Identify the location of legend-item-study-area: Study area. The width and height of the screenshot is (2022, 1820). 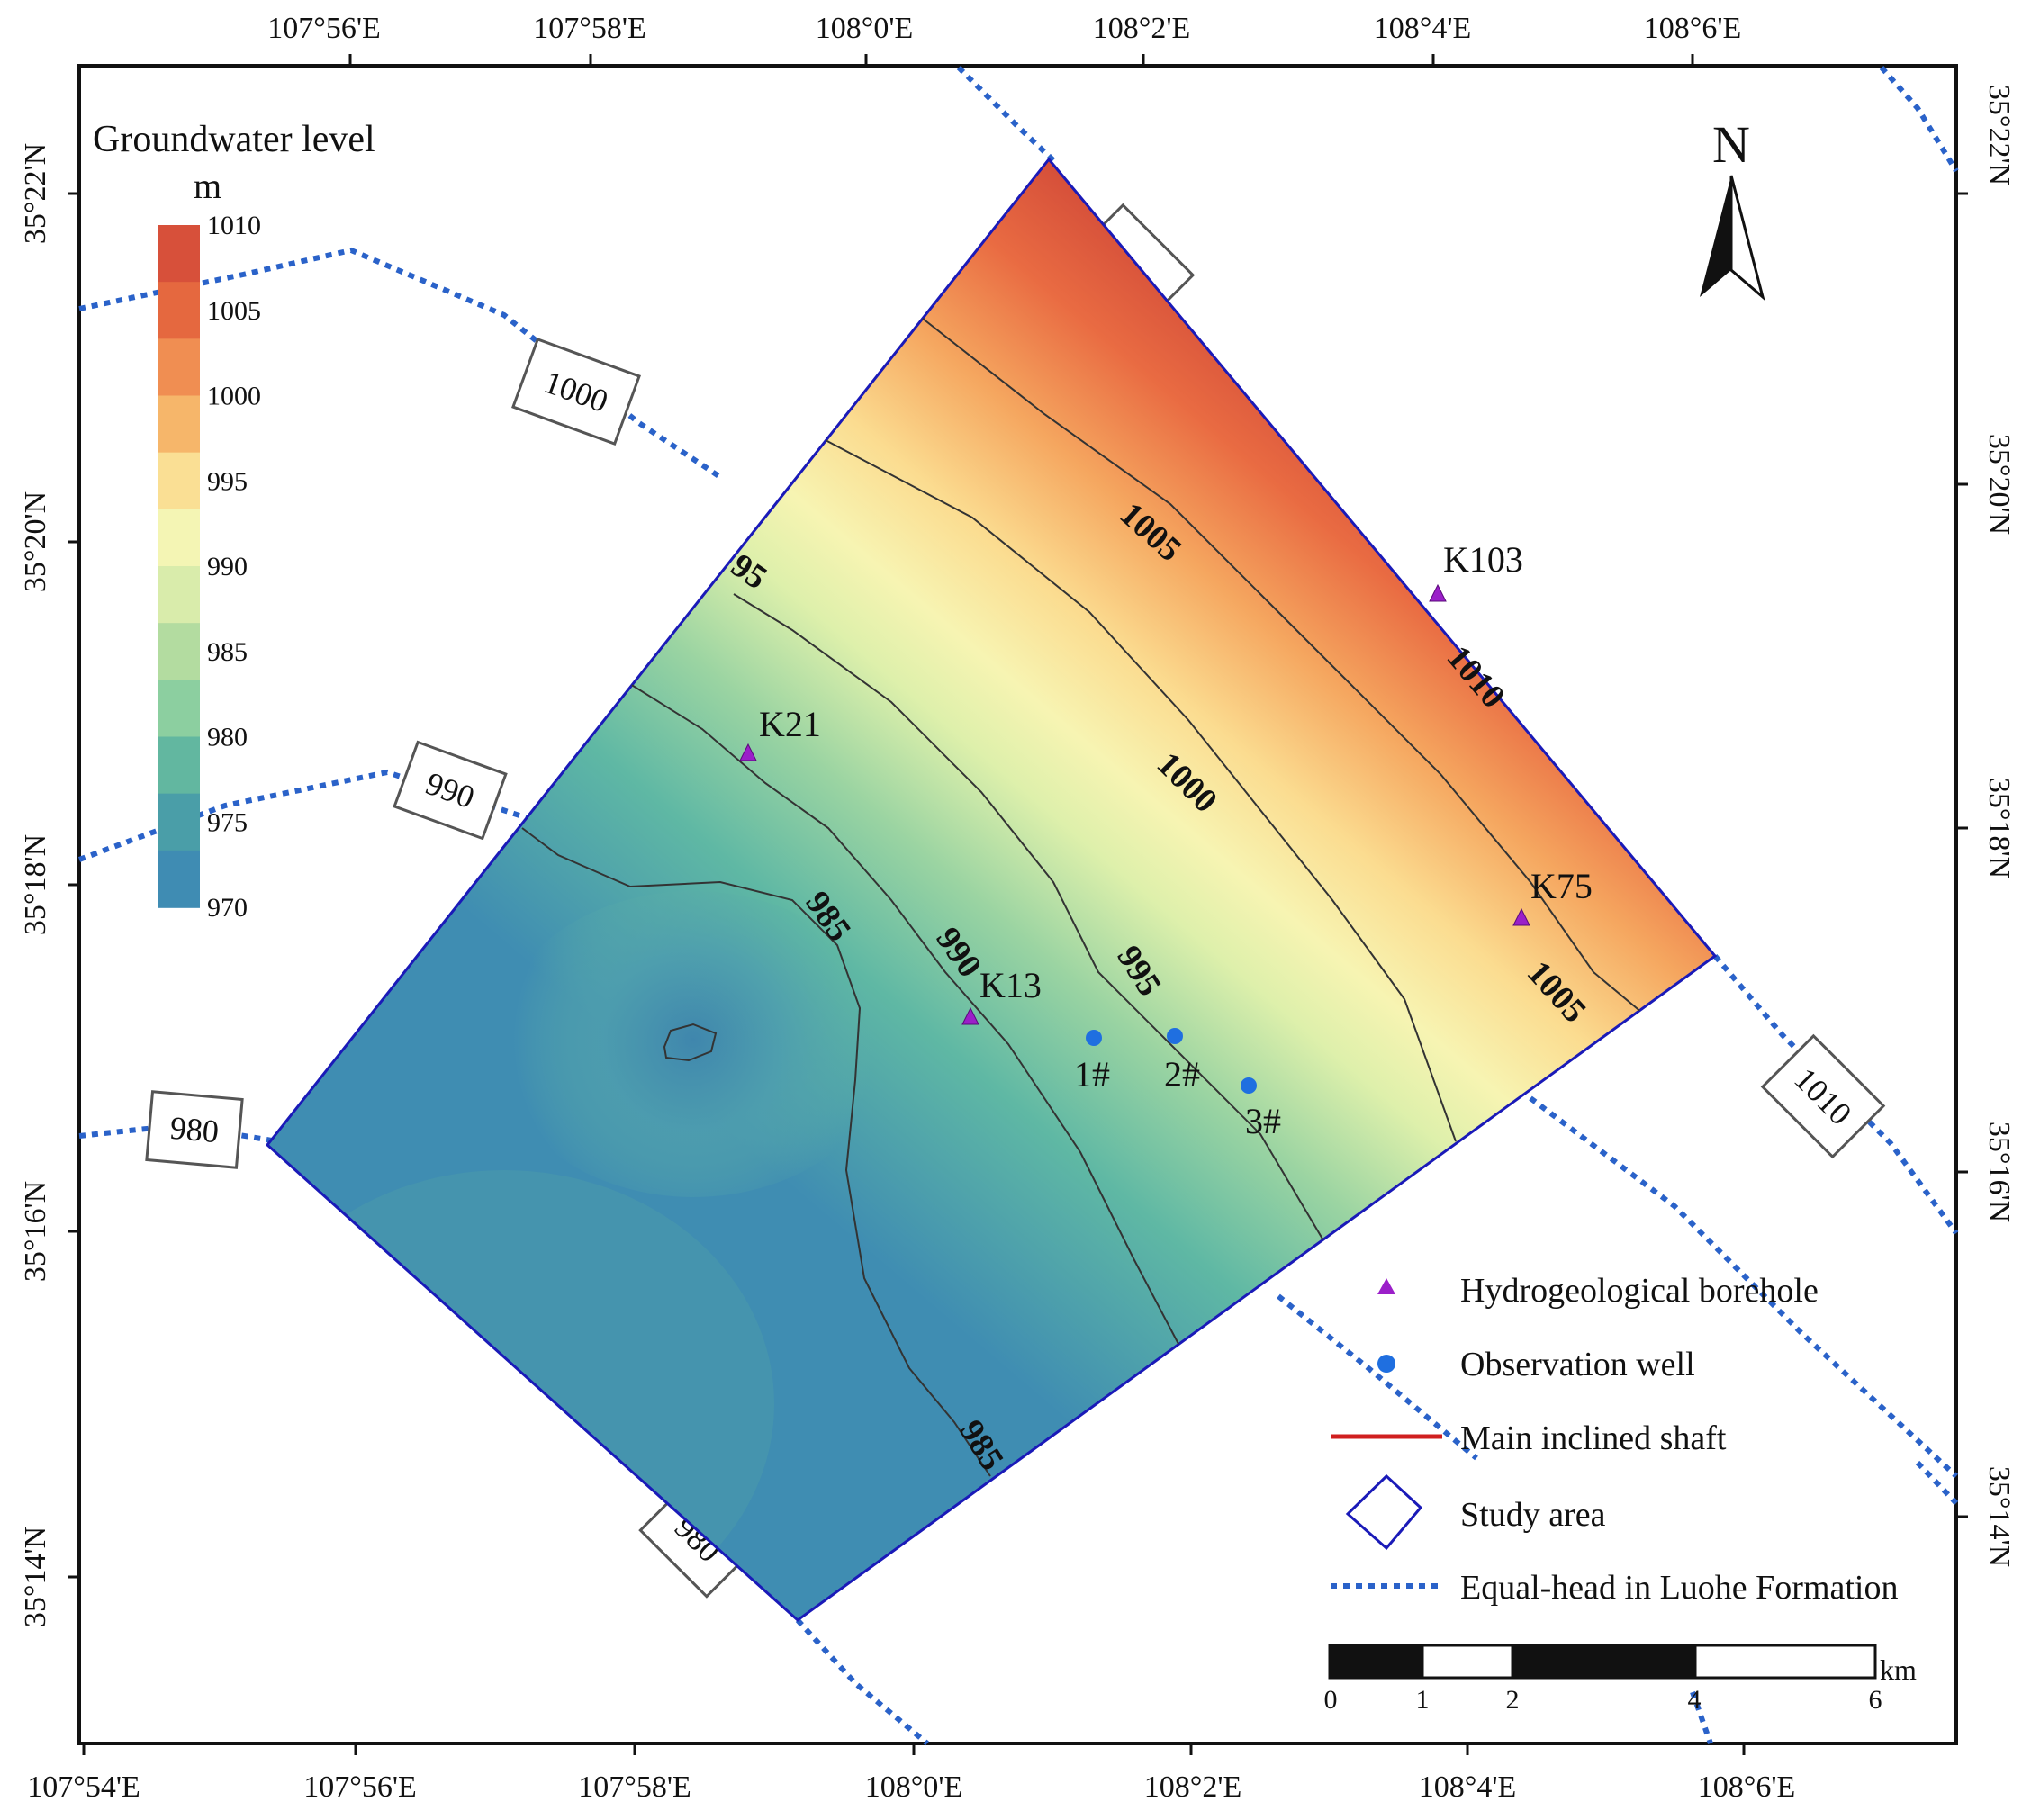
(1475, 1512).